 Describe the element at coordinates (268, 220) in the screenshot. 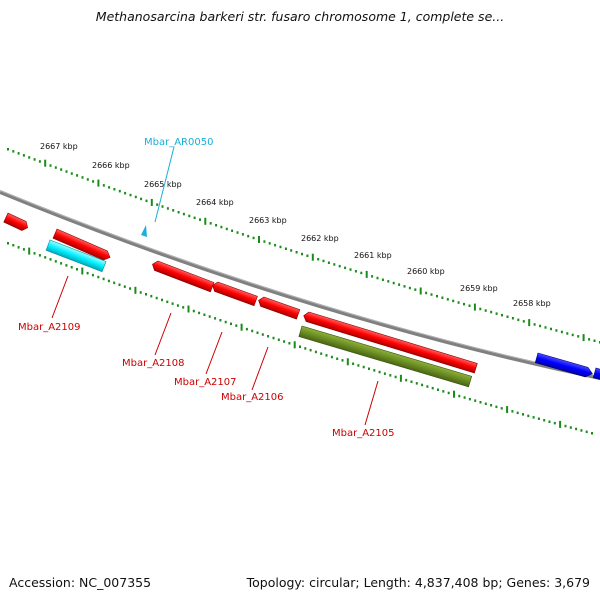

I see `kbp-label: 2663 kbp` at that location.